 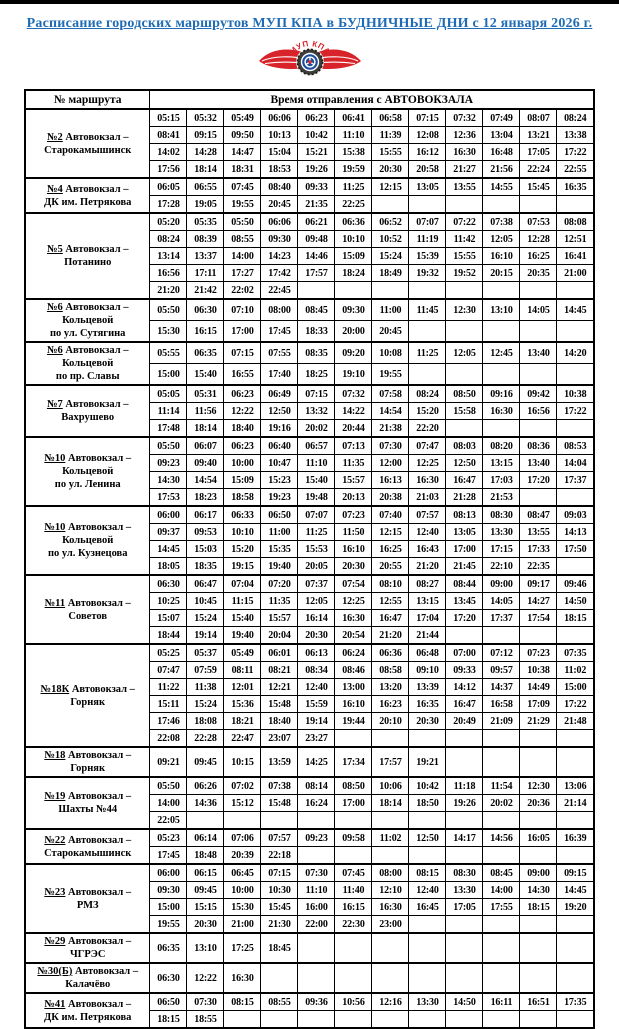 I want to click on time-cell: 19:32, so click(x=427, y=273).